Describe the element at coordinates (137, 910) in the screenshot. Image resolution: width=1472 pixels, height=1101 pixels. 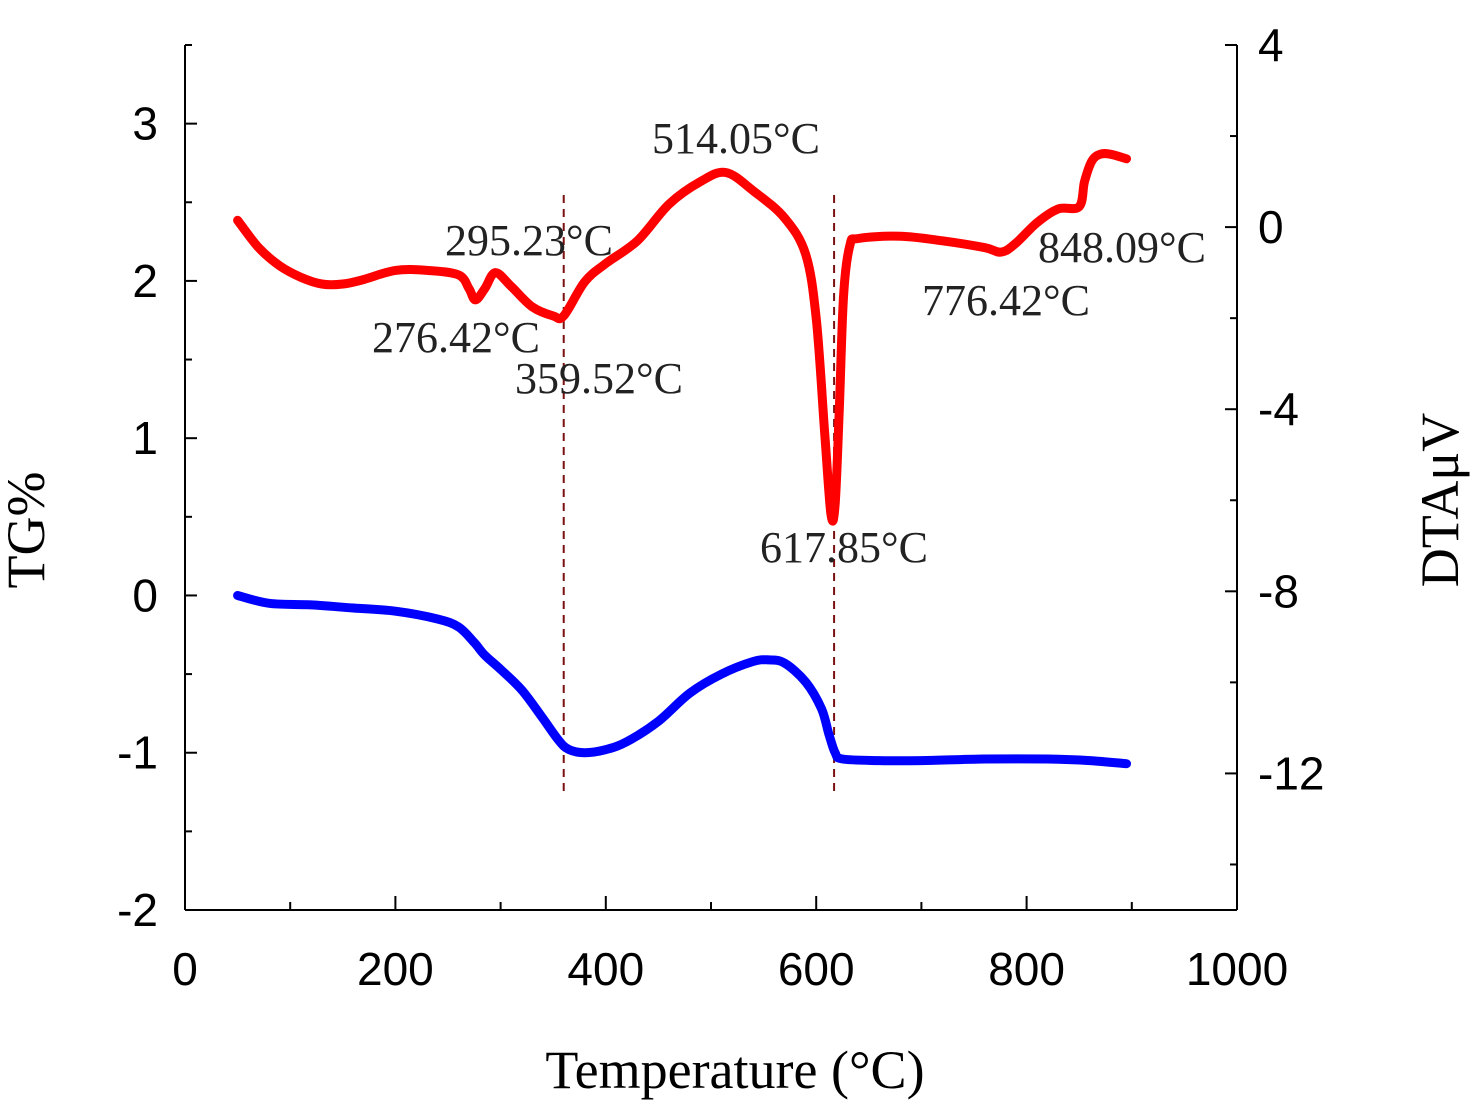
I see `y-left-tick-label: -2` at that location.